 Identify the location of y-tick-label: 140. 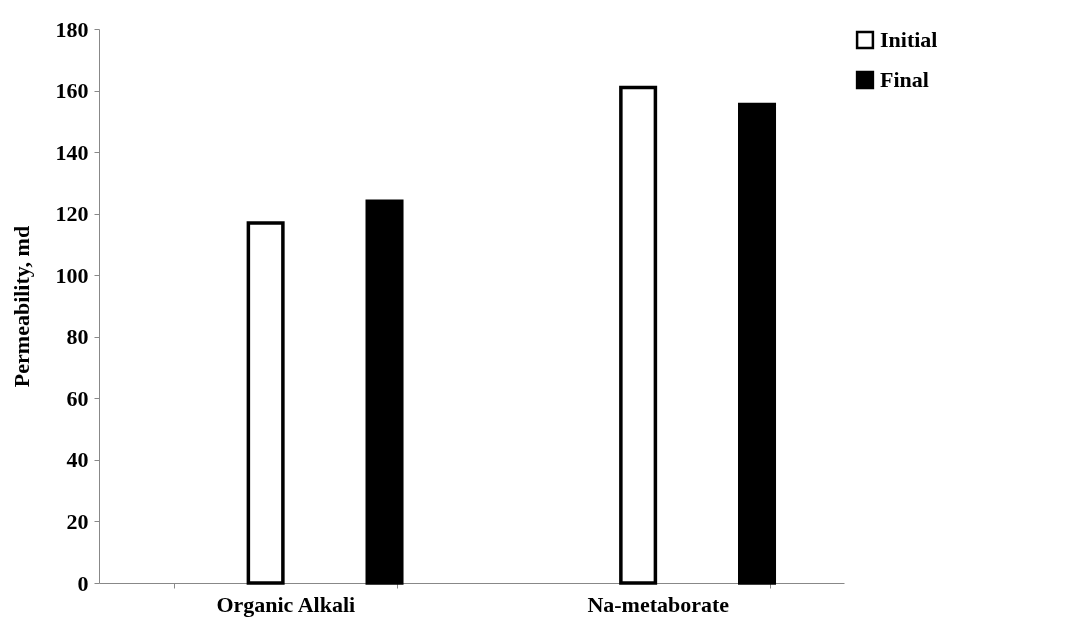
(72, 152).